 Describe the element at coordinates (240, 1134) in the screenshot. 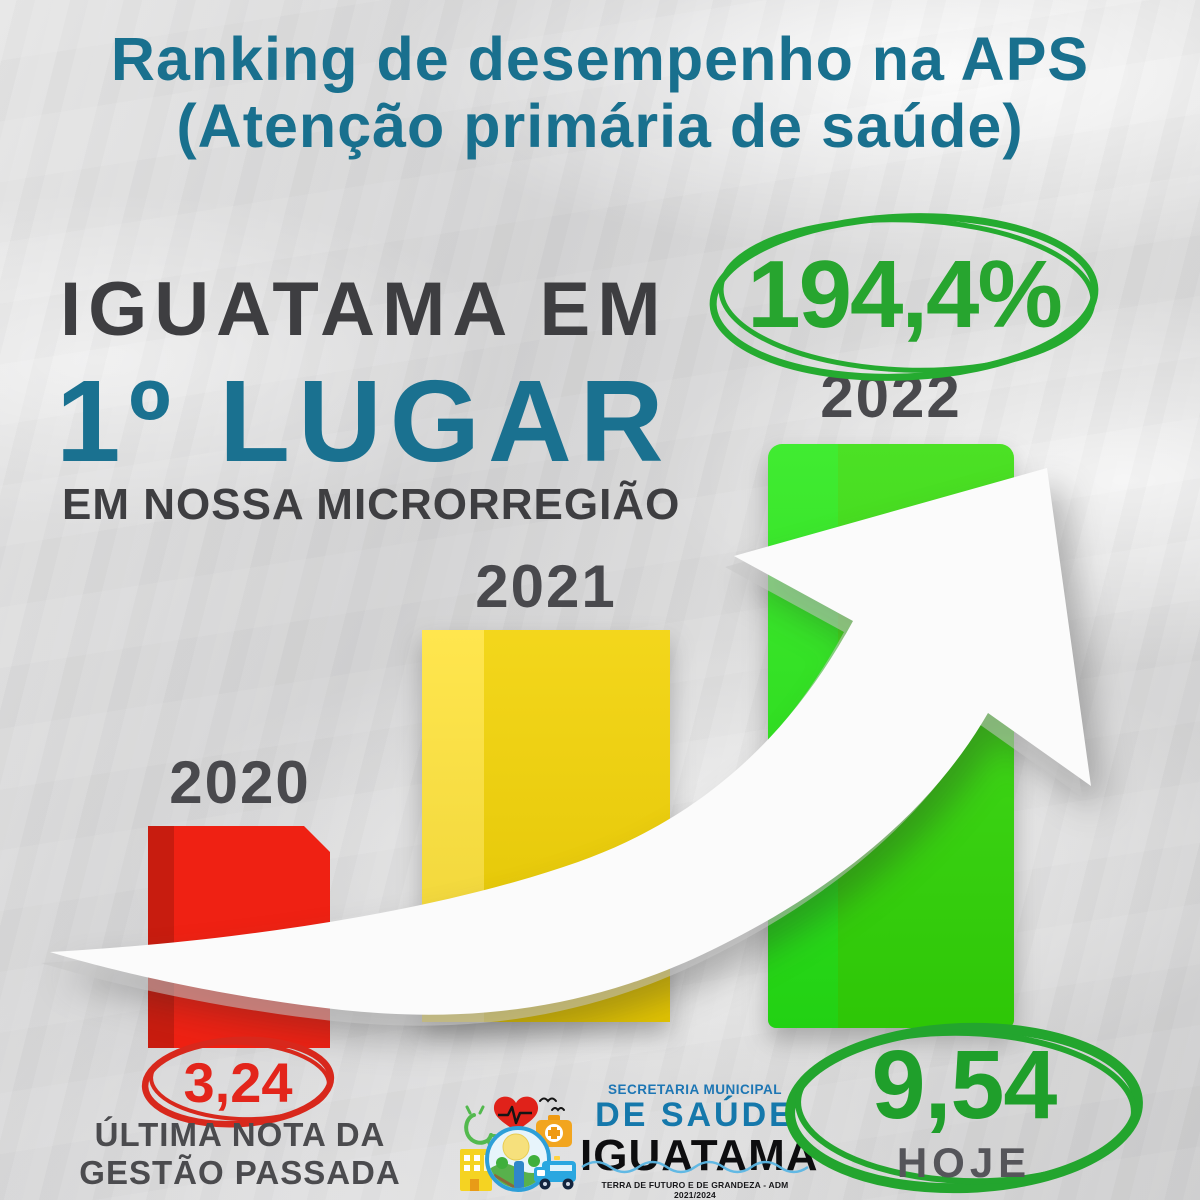

I see `old-score-caption-line-1: ÚLTIMA NOTA DA` at that location.